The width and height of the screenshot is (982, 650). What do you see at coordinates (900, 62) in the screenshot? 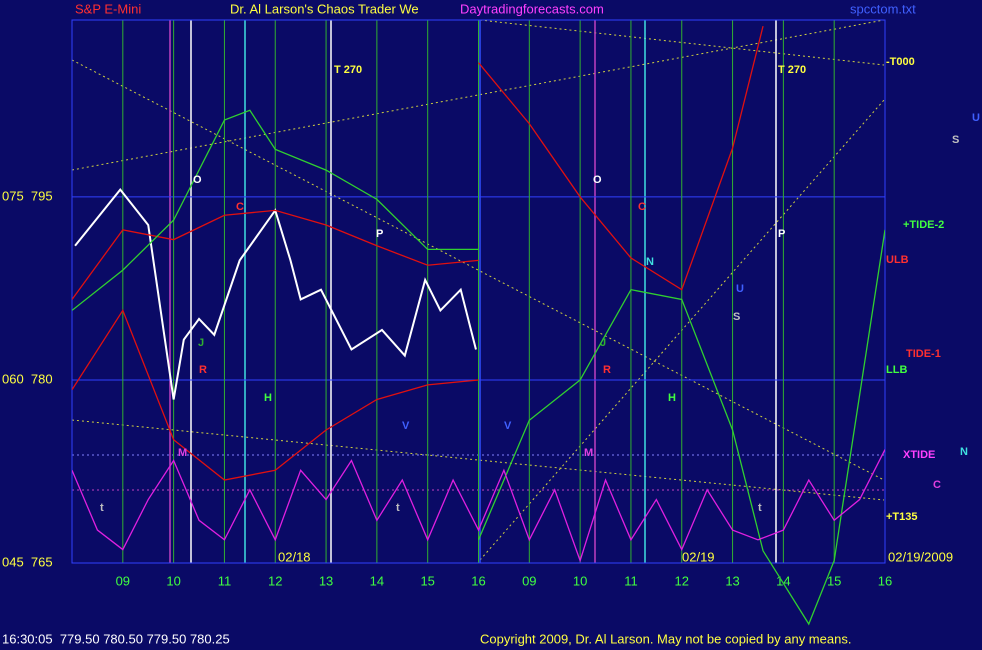
I see `right-label: -T000` at bounding box center [900, 62].